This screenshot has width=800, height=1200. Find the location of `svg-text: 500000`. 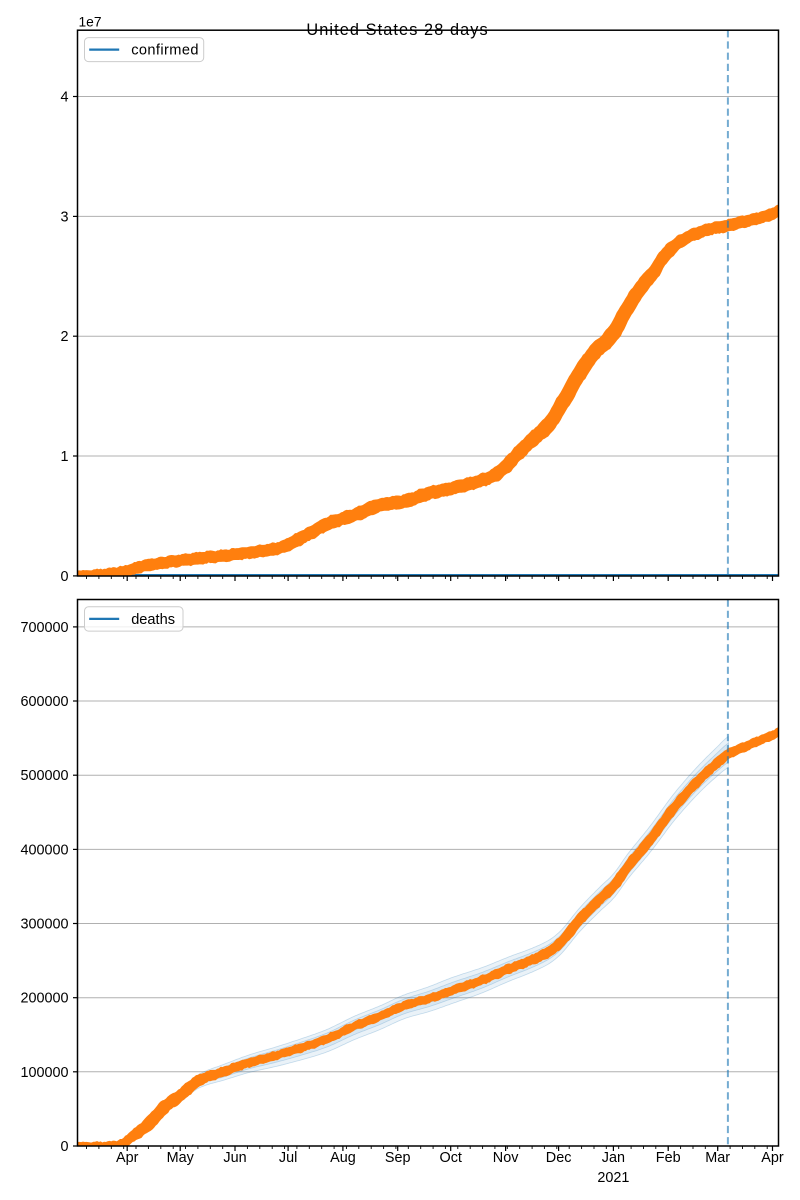

svg-text: 500000 is located at coordinates (44, 776).